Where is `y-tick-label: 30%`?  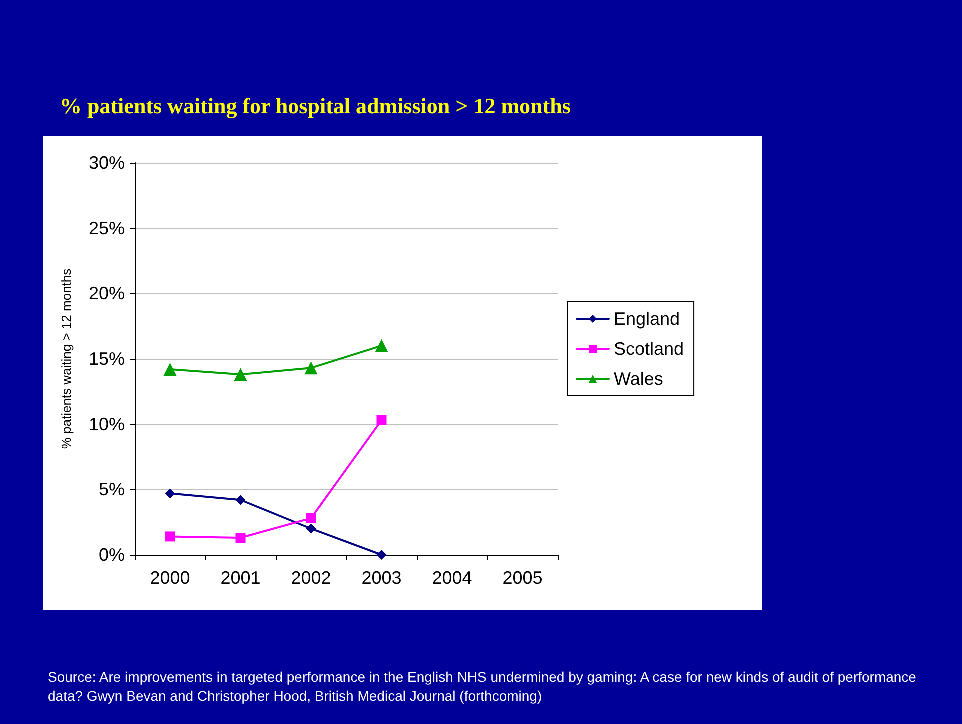 y-tick-label: 30% is located at coordinates (106, 163).